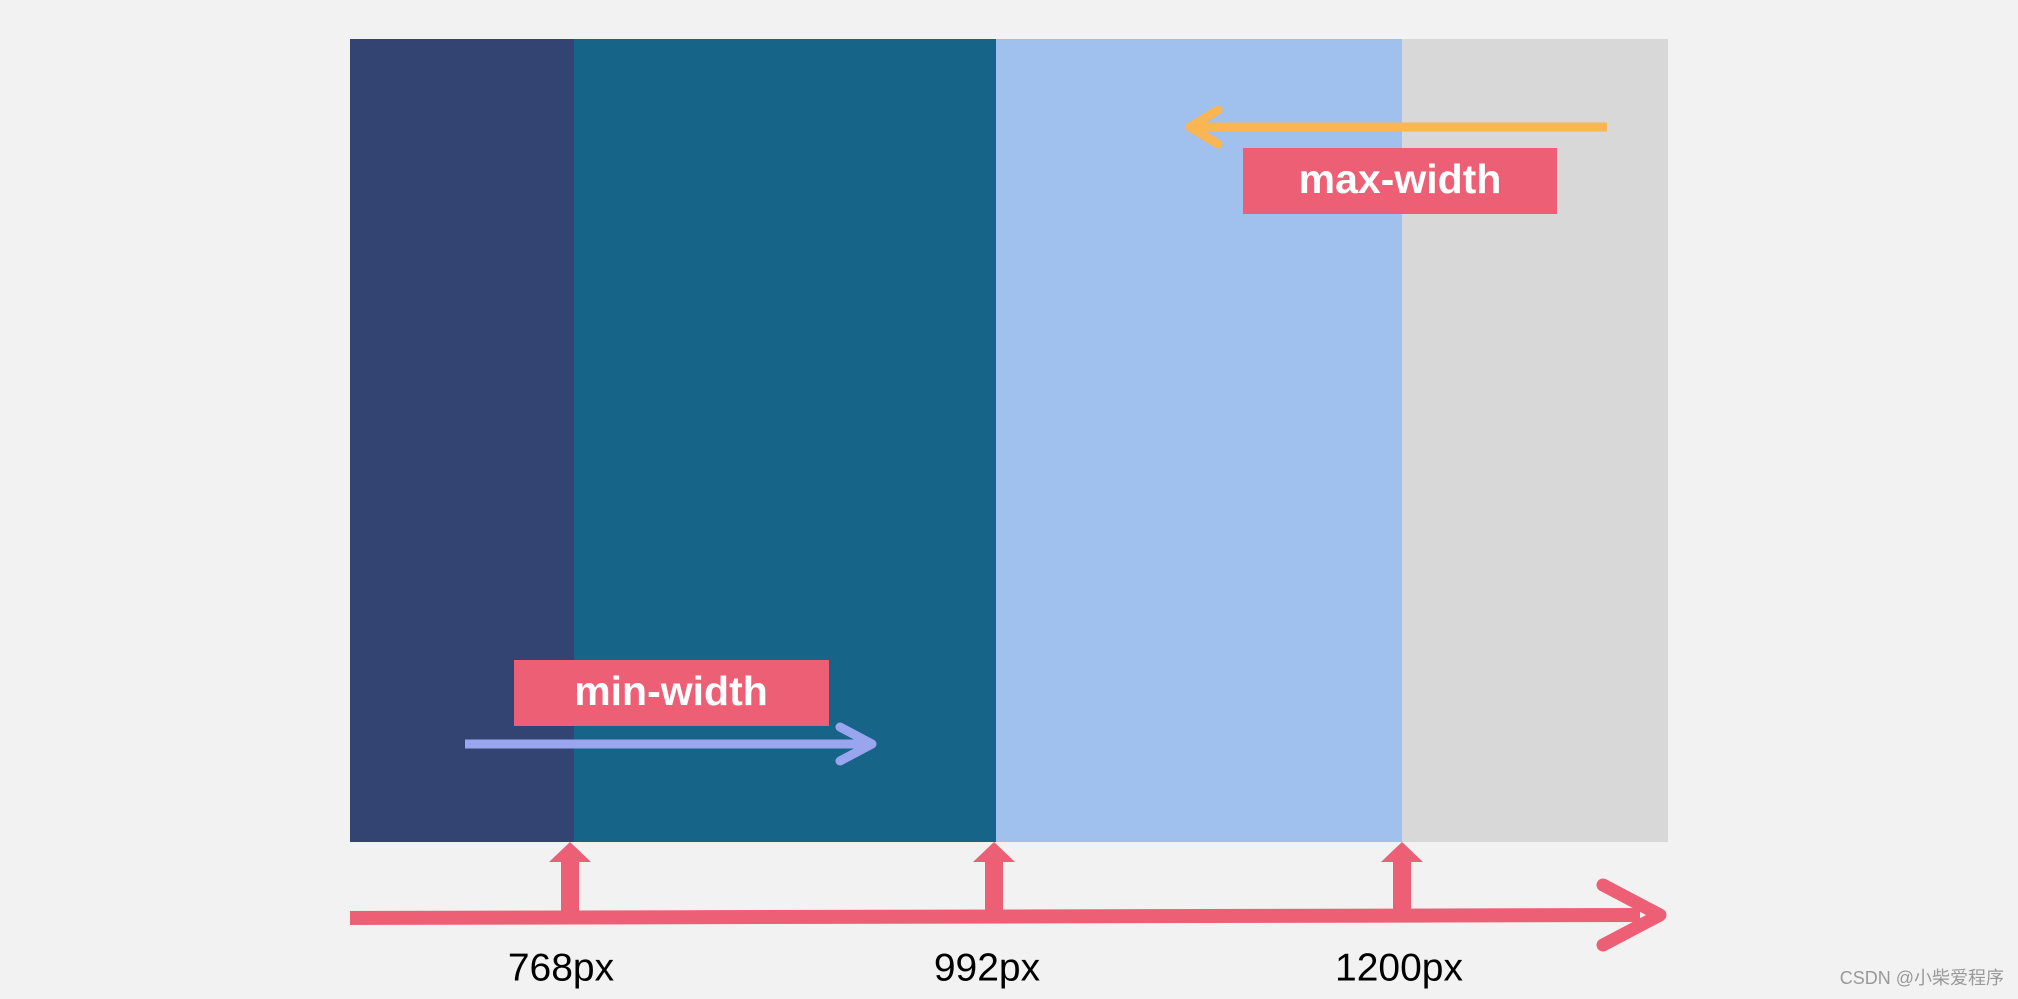 This screenshot has width=2018, height=999. I want to click on breakpoint-label: 768px, so click(561, 967).